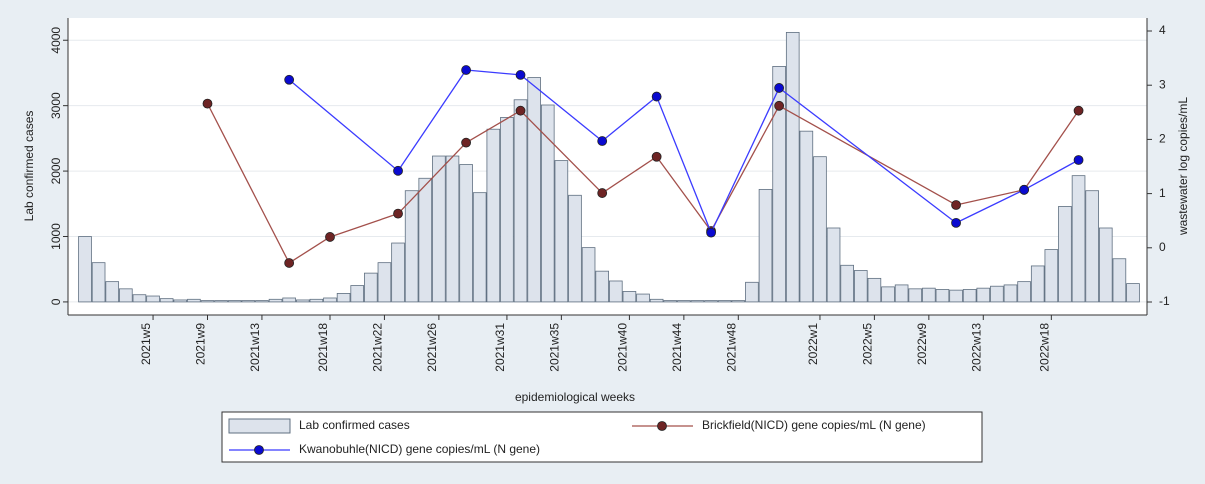 This screenshot has height=484, width=1205. Describe the element at coordinates (976, 347) in the screenshot. I see `x-tick-label: 2022w13` at that location.